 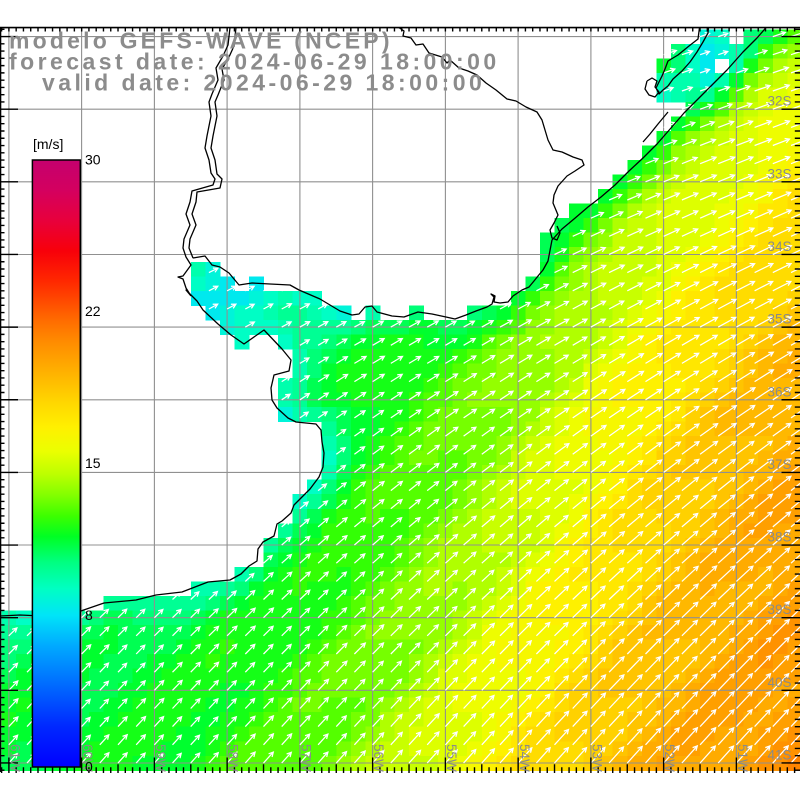 What do you see at coordinates (779, 755) in the screenshot?
I see `svg-text: 41S` at bounding box center [779, 755].